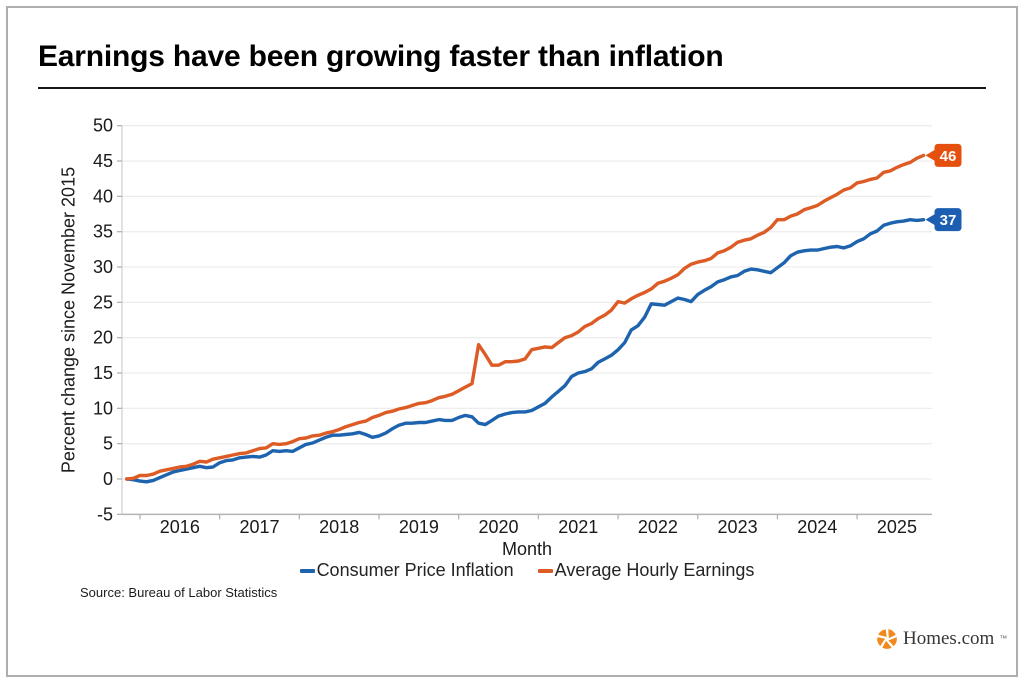  Describe the element at coordinates (103, 267) in the screenshot. I see `y-tick-label: 30` at that location.